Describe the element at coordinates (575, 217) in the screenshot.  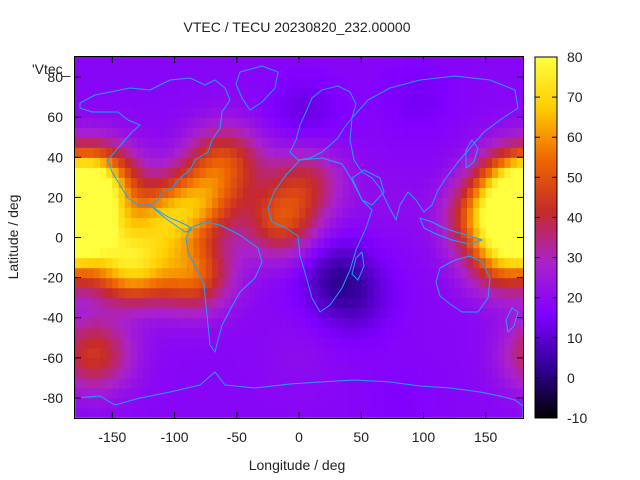
I see `colorbar-tick-label: 40` at that location.